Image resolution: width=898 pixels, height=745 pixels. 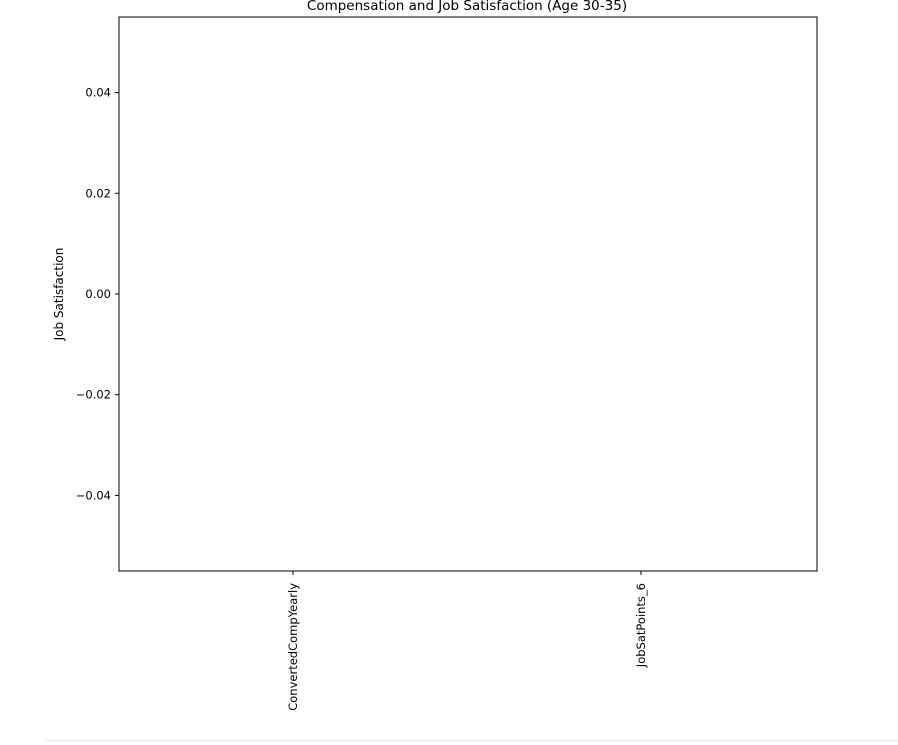 I want to click on y-axis-ticks: −0.04 −0.02 0.00 0.02 0.04, so click(x=97, y=294).